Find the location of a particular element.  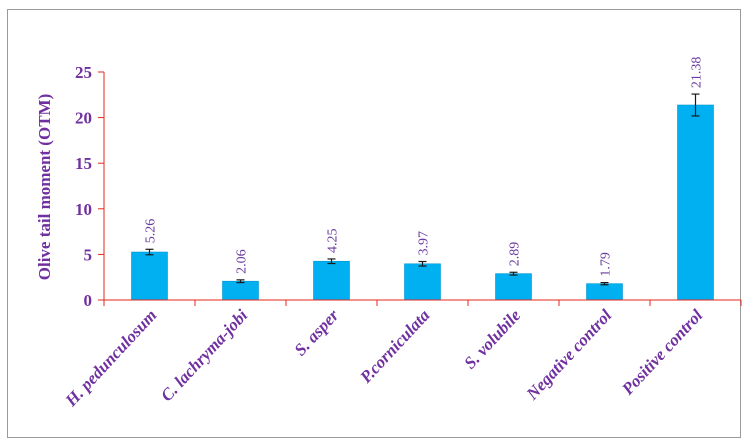

y-tick-label: 15 is located at coordinates (83, 163).